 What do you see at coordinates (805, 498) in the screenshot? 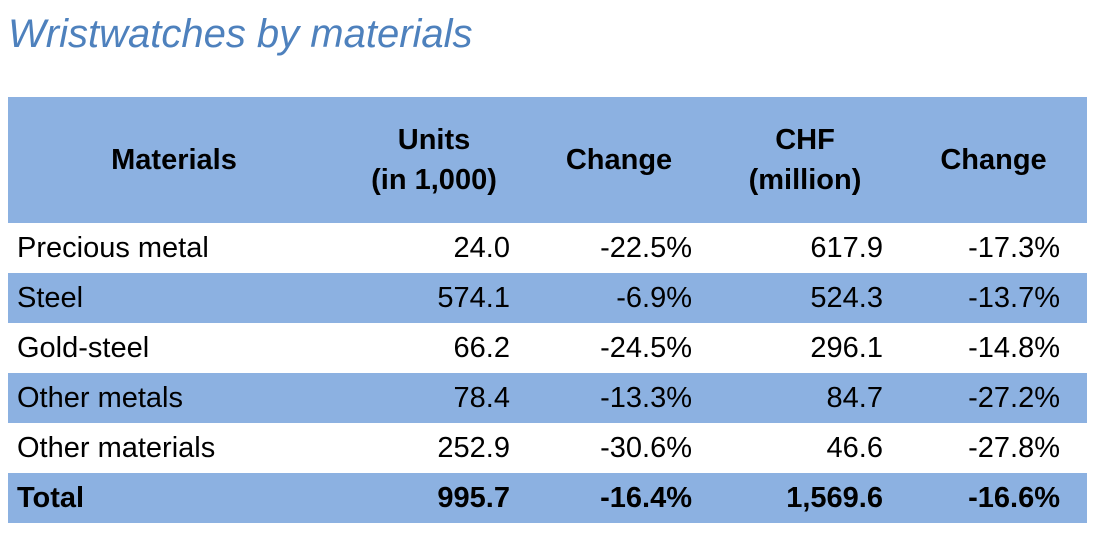
I see `total-chf-cell: 1,569.6` at bounding box center [805, 498].